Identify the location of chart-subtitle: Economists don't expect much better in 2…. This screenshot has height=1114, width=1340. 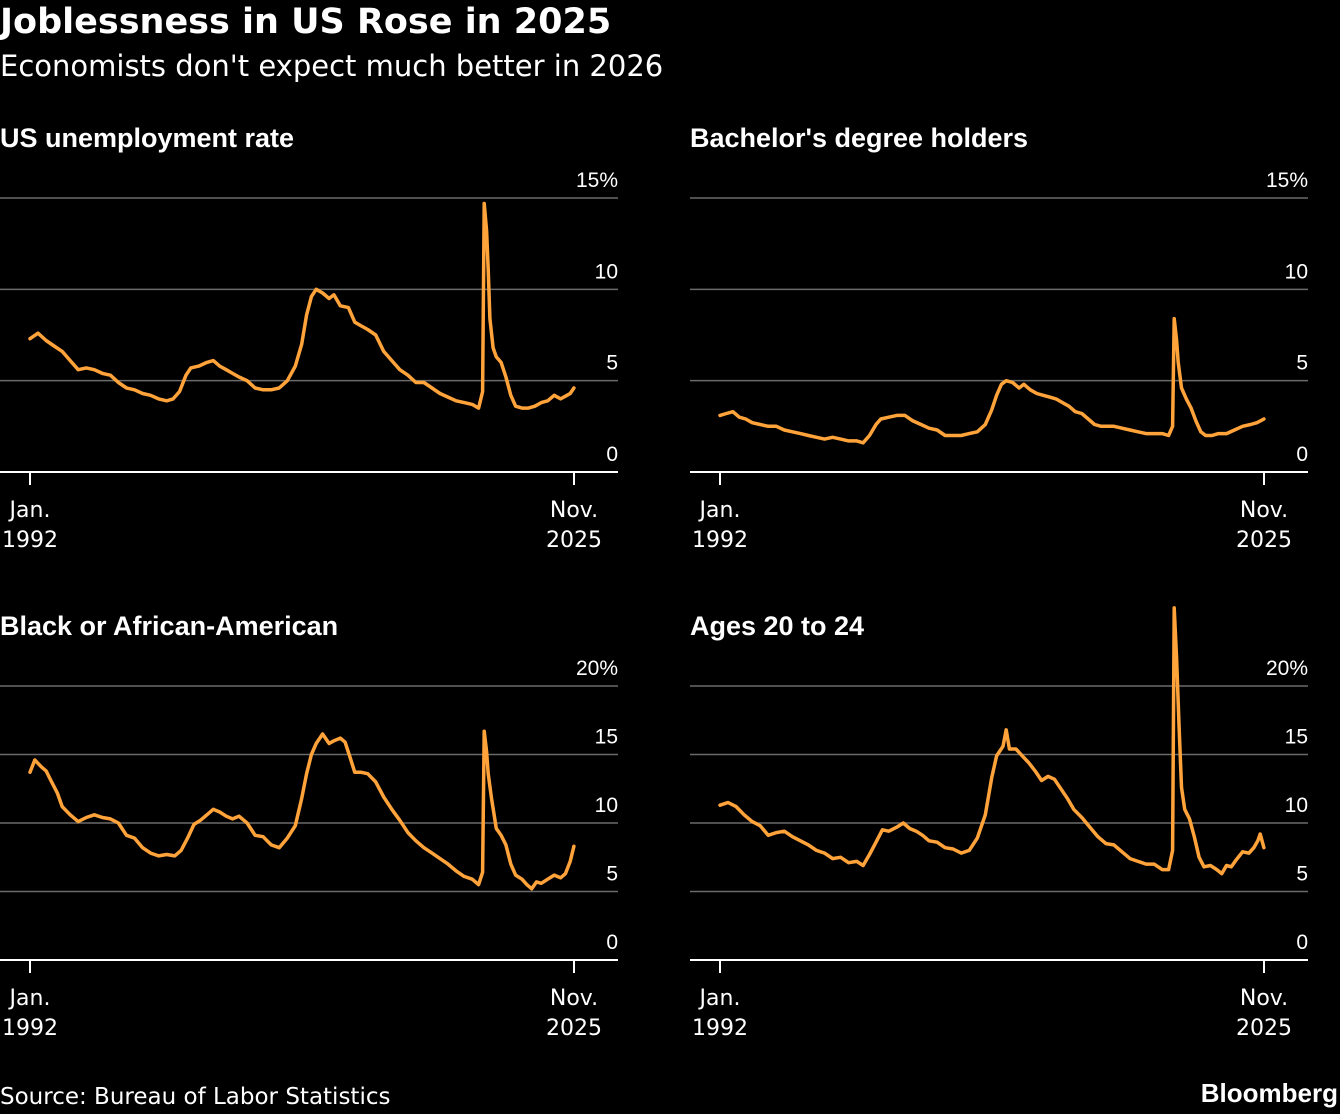
(332, 66).